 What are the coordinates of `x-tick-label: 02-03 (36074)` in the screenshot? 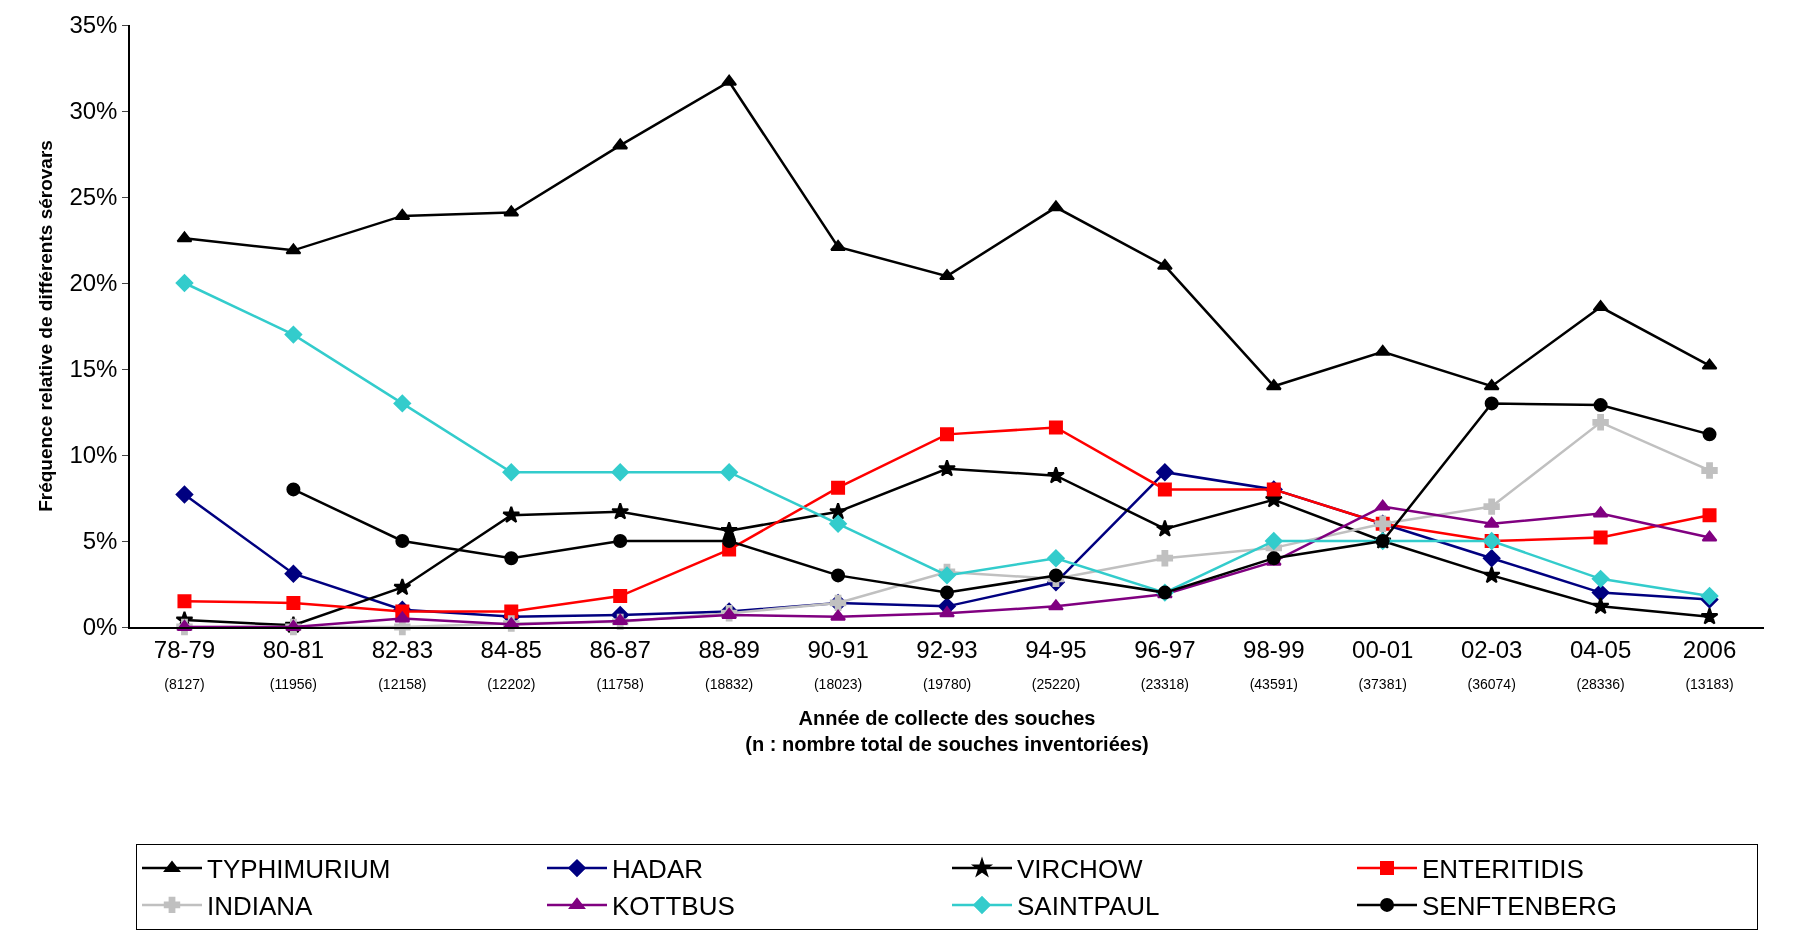 It's located at (1491, 663).